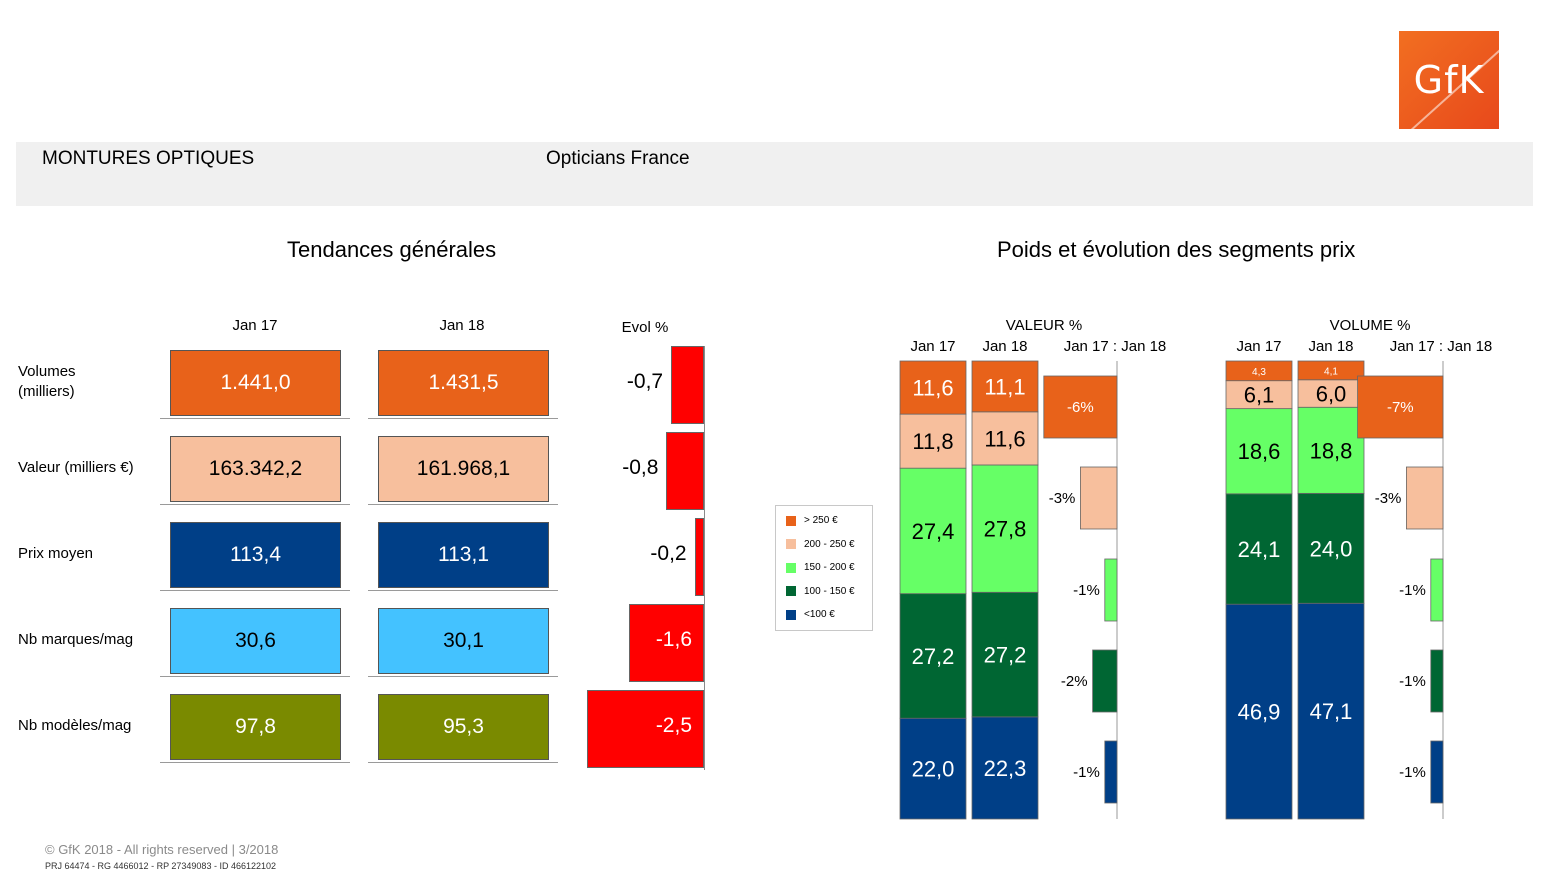 The image size is (1543, 874). What do you see at coordinates (704, 558) in the screenshot?
I see `evol-zero-axis` at bounding box center [704, 558].